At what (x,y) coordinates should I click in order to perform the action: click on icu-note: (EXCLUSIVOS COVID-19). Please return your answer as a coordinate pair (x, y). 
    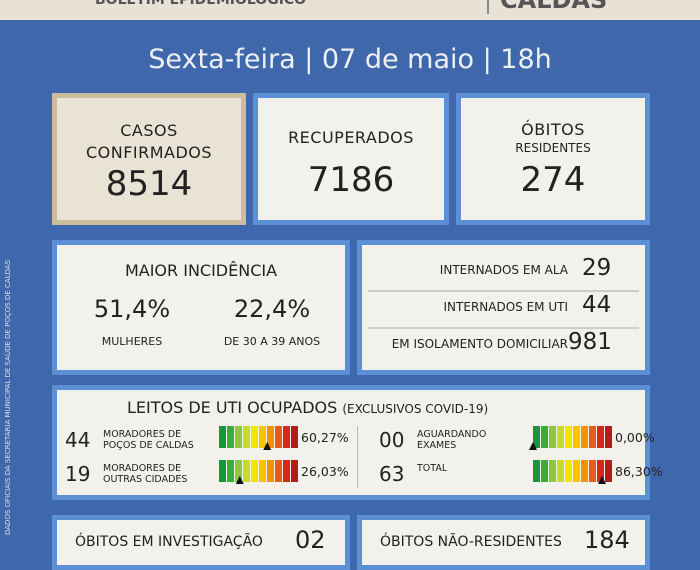
    Looking at the image, I should click on (415, 409).